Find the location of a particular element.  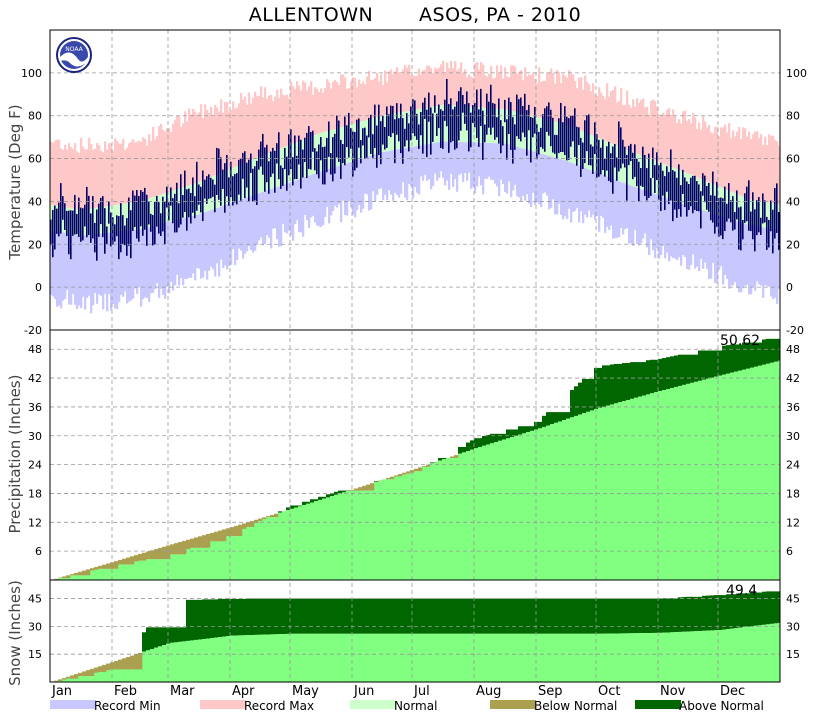

month-labels: Jan Feb Mar Apr May Jun Jul Aug Sep Oct Nov Dec is located at coordinates (398, 691).